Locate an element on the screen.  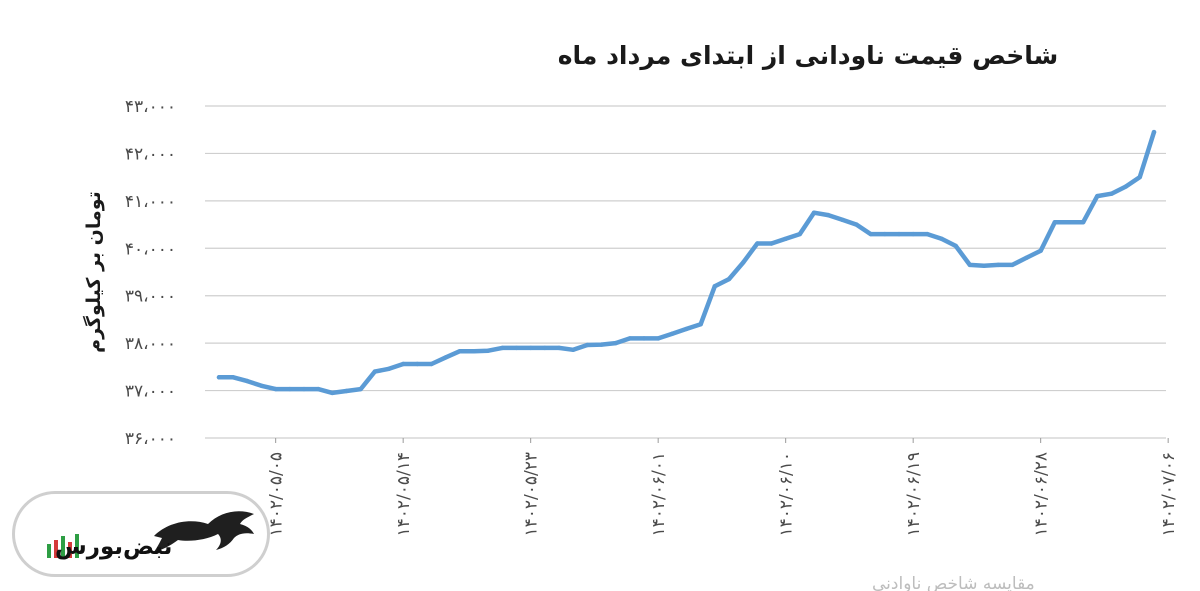
chart-title: شاخص قیمت ناودانی از ابتدای مرداد ماه is located at coordinates (808, 56).